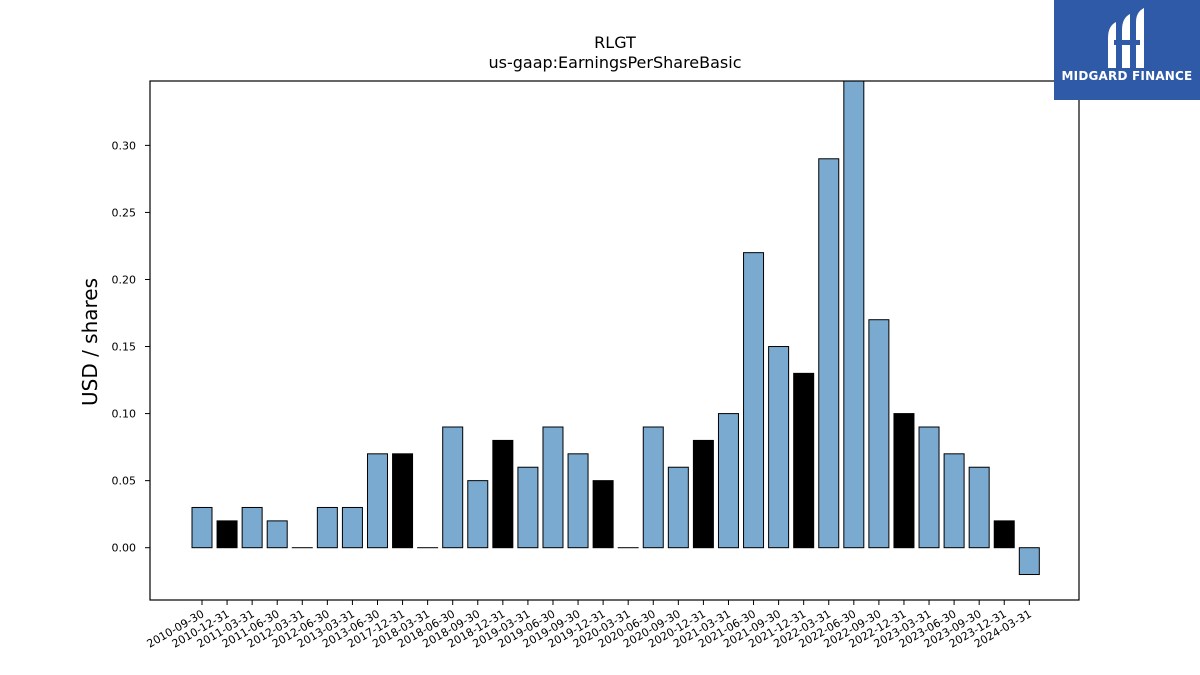 This screenshot has width=1200, height=675. Describe the element at coordinates (1127, 76) in the screenshot. I see `logo-text: MIDGARD FINANCE` at that location.